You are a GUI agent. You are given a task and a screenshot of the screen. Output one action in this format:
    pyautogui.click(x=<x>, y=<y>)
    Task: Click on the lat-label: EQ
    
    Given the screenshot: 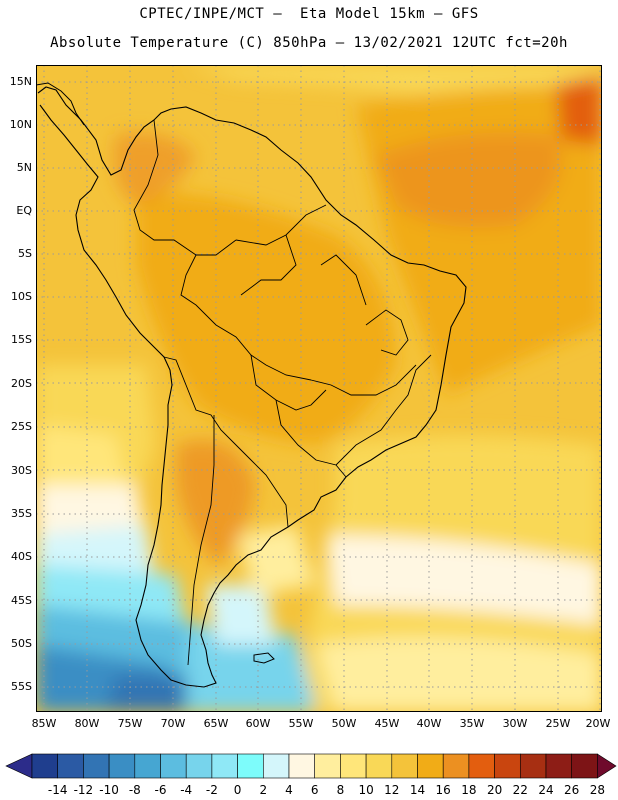 What is the action you would take?
    pyautogui.click(x=24, y=210)
    